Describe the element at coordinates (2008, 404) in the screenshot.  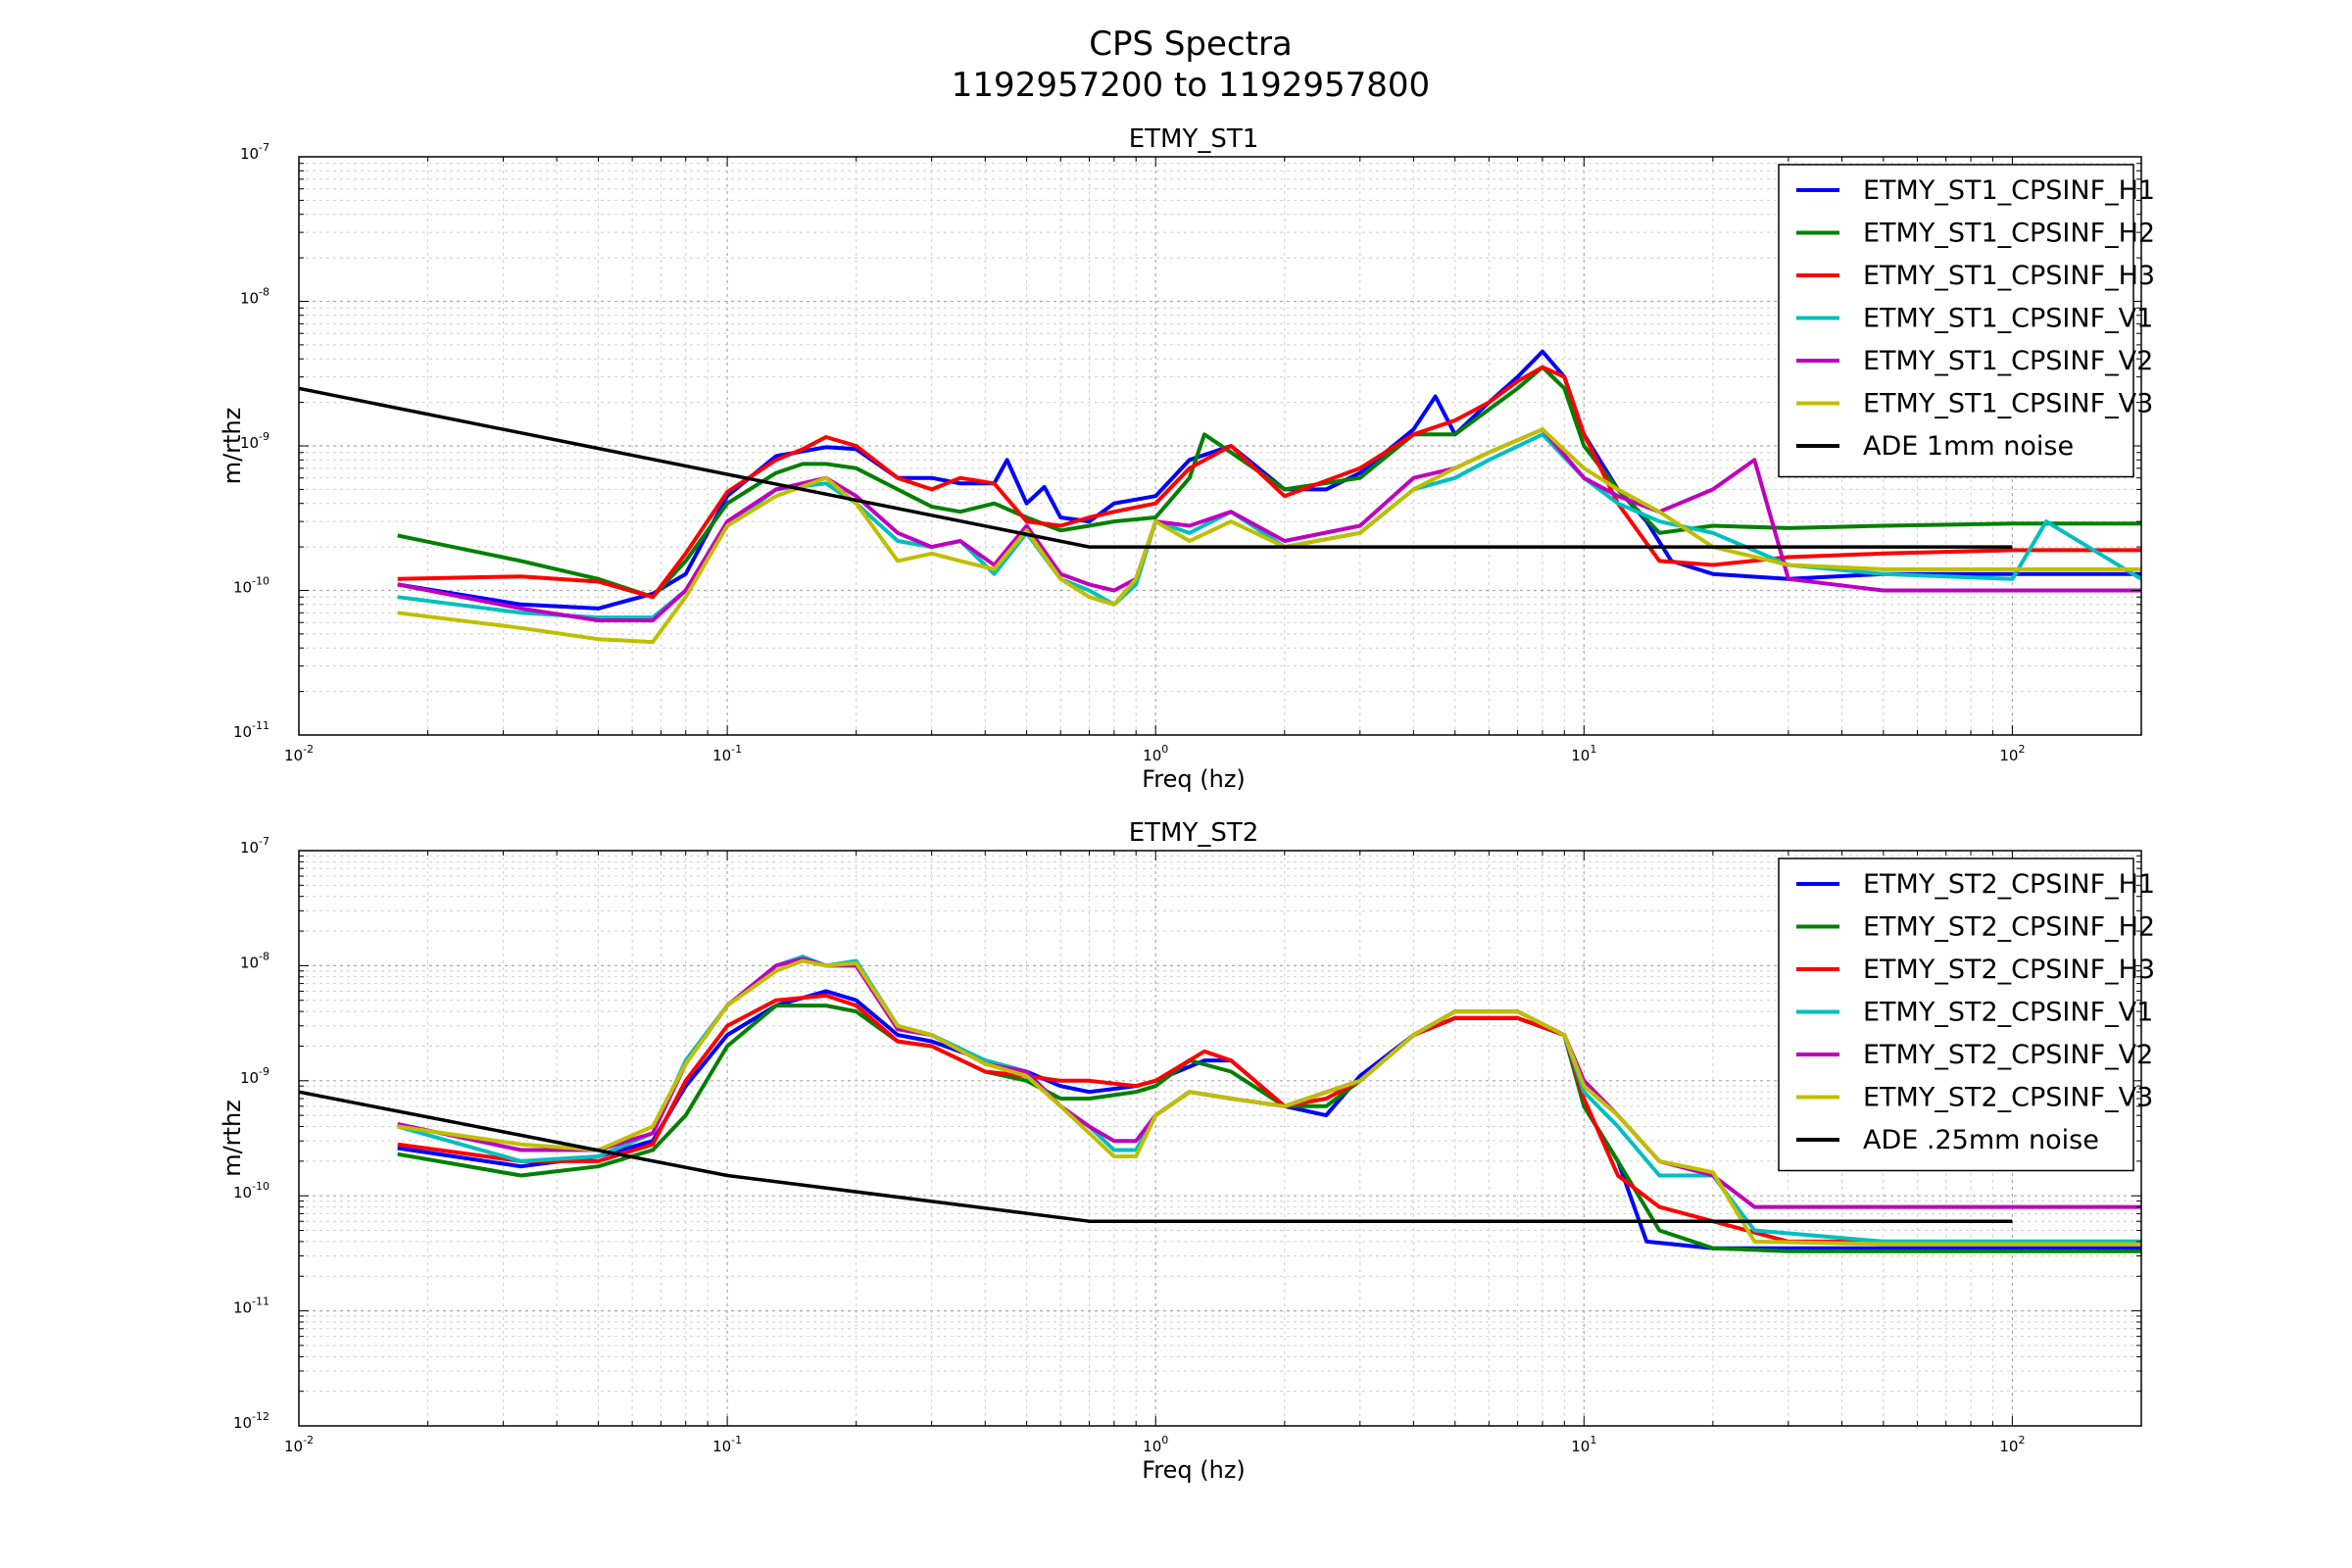
I see `legend-label: ETMY_ST1_CPSINF_V3` at that location.